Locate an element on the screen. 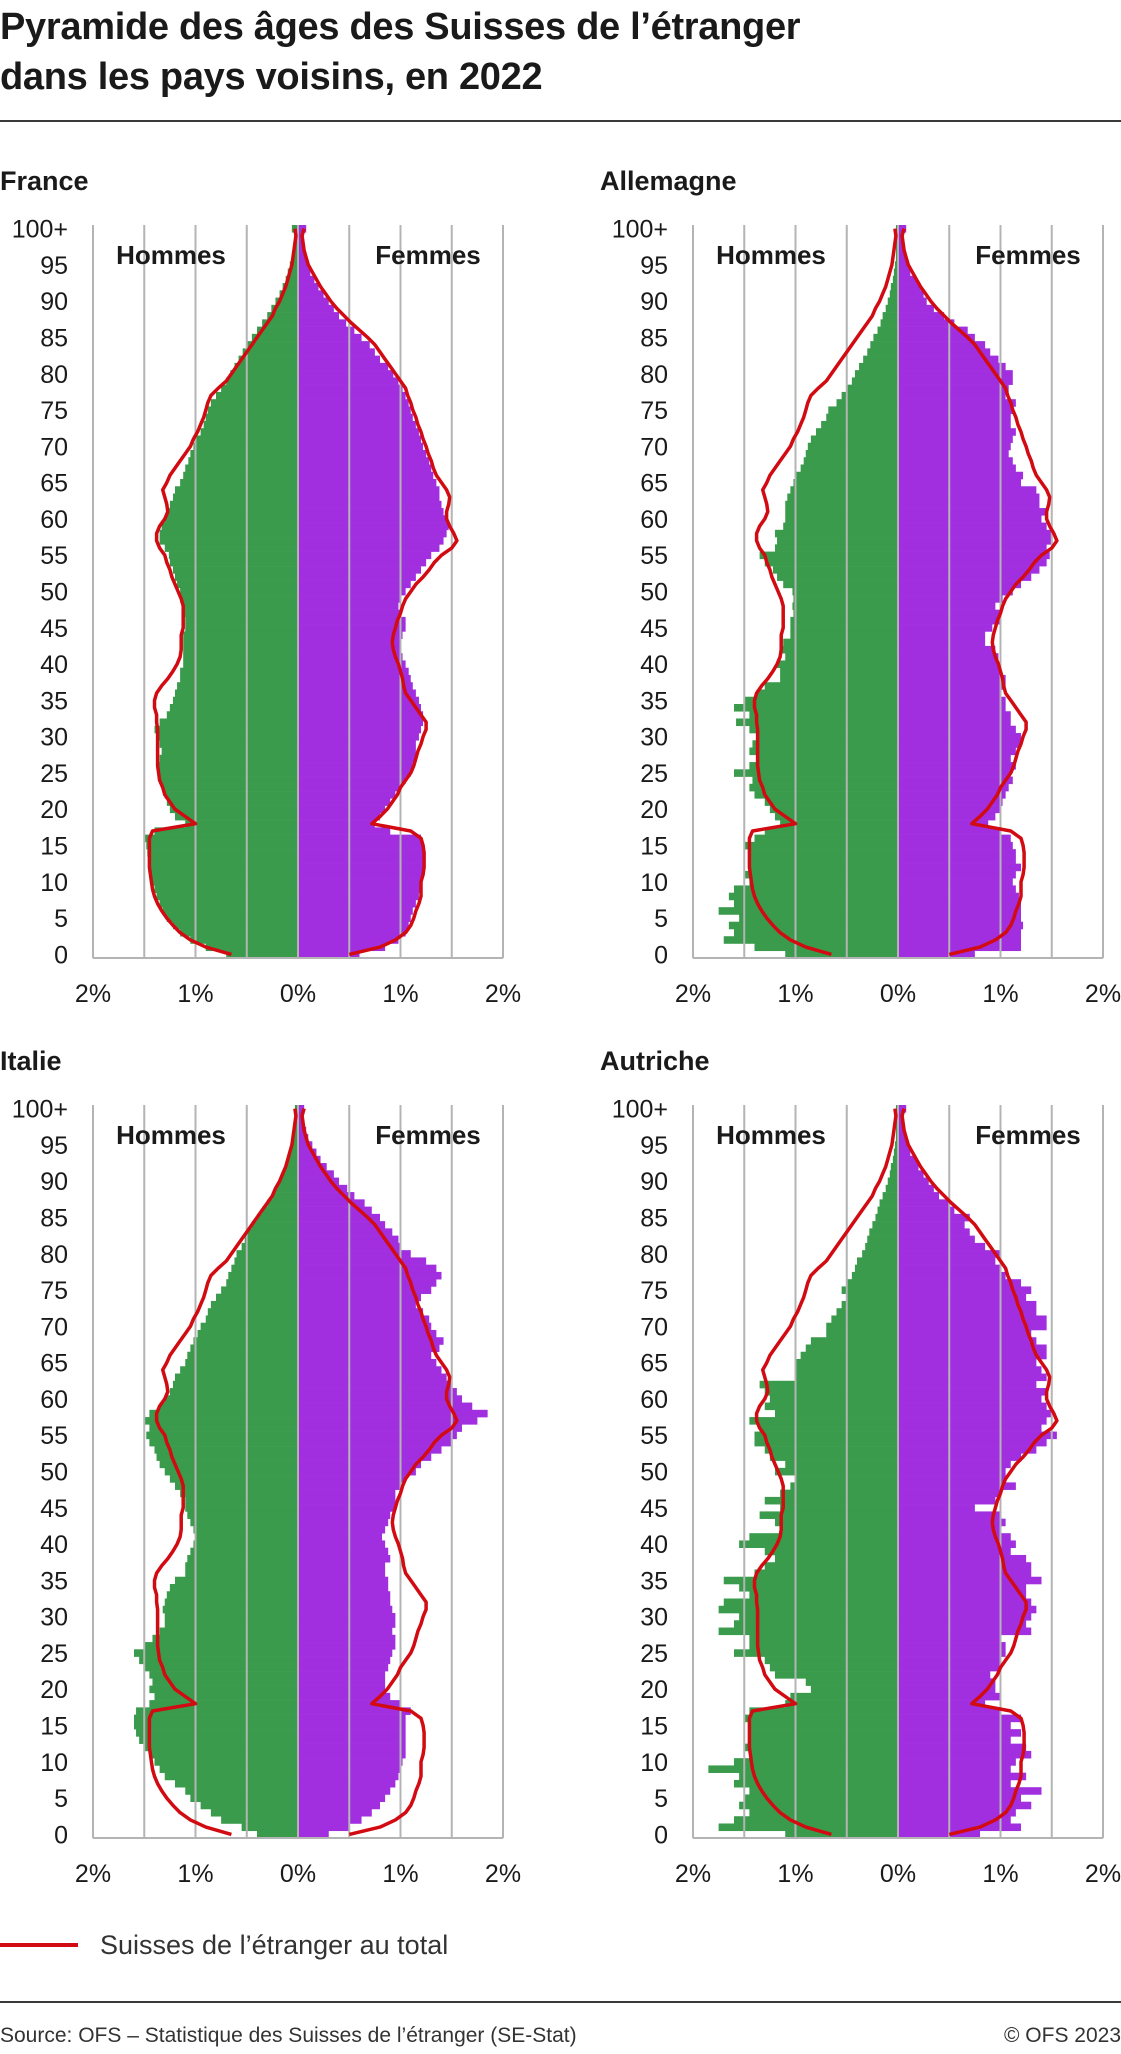 This screenshot has width=1121, height=2054. label-women: Femmes is located at coordinates (1028, 255).